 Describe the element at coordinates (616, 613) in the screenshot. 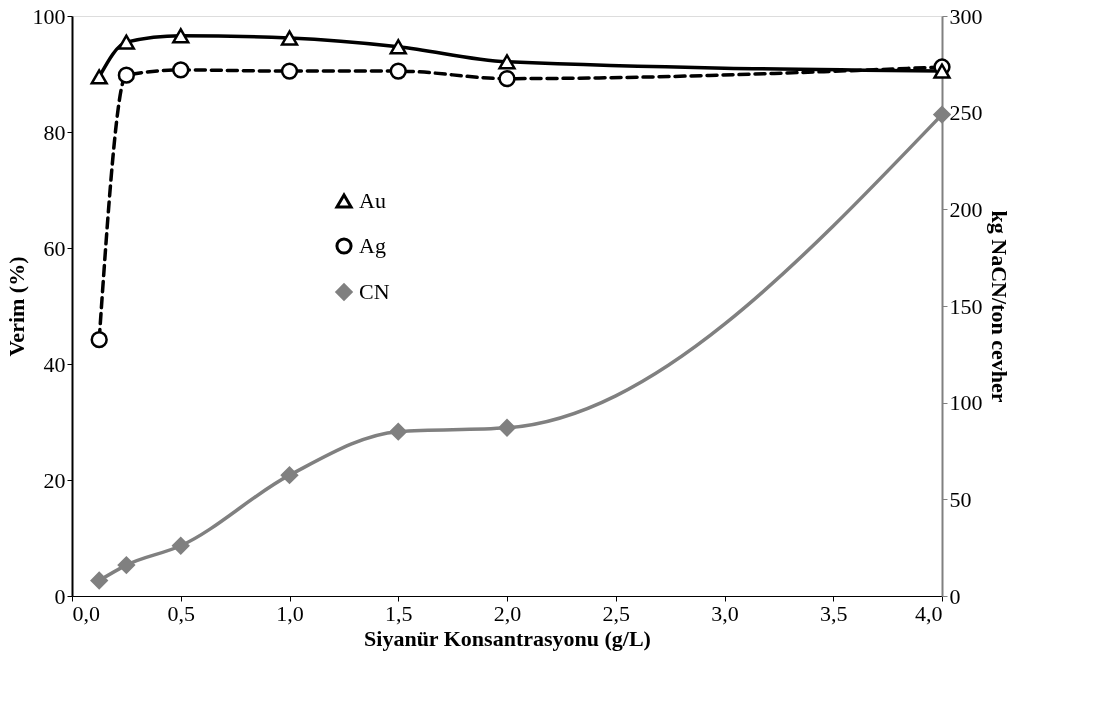

I see `x-tick-label: 2,5` at that location.